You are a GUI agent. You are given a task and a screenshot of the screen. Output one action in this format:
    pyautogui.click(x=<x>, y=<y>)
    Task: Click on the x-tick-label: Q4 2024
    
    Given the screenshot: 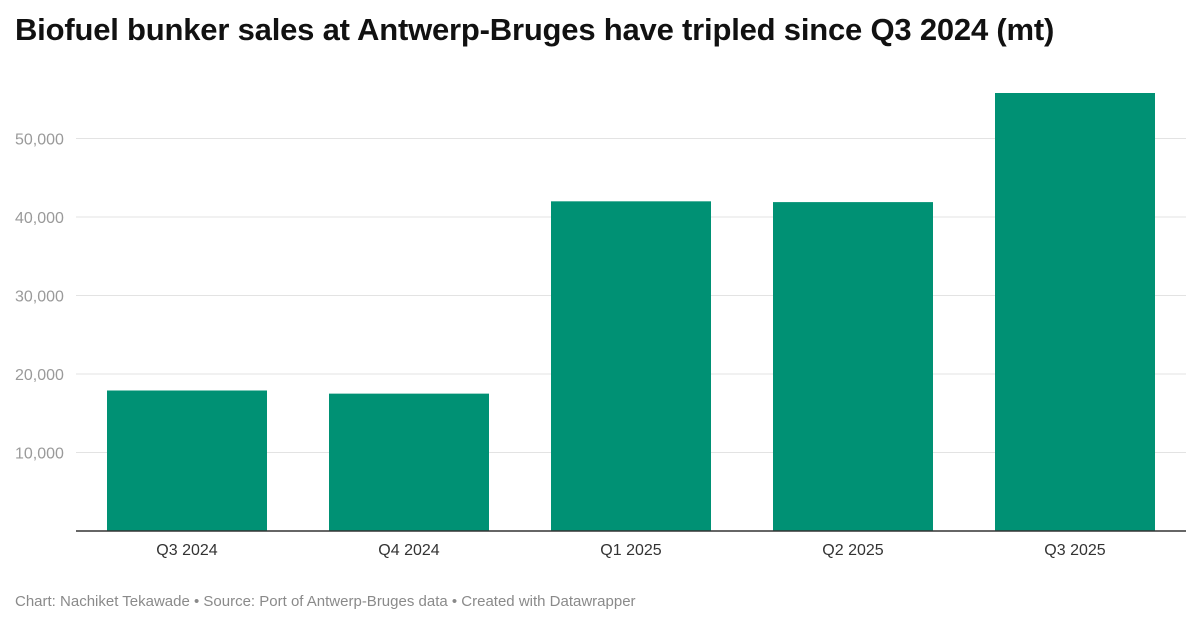 What is the action you would take?
    pyautogui.click(x=408, y=550)
    